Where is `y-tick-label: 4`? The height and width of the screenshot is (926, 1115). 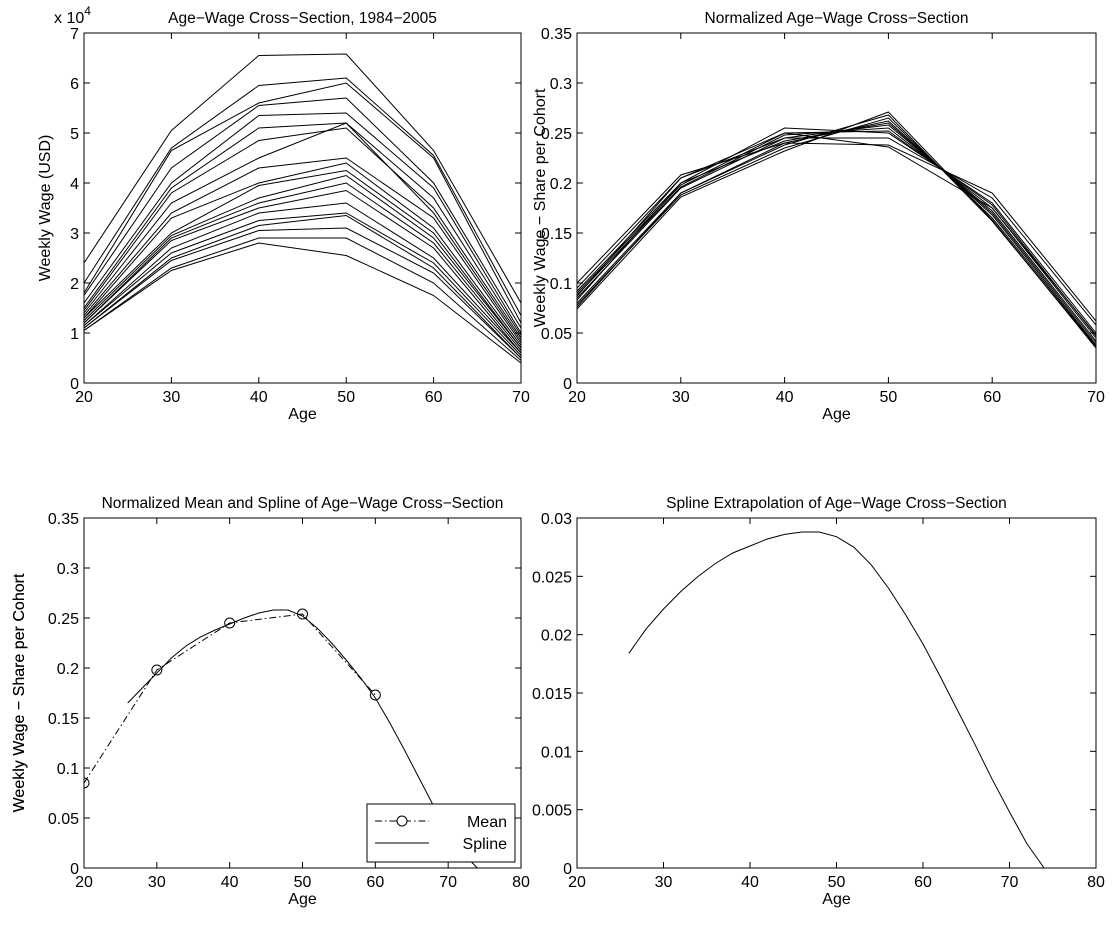
y-tick-label: 4 is located at coordinates (74, 184).